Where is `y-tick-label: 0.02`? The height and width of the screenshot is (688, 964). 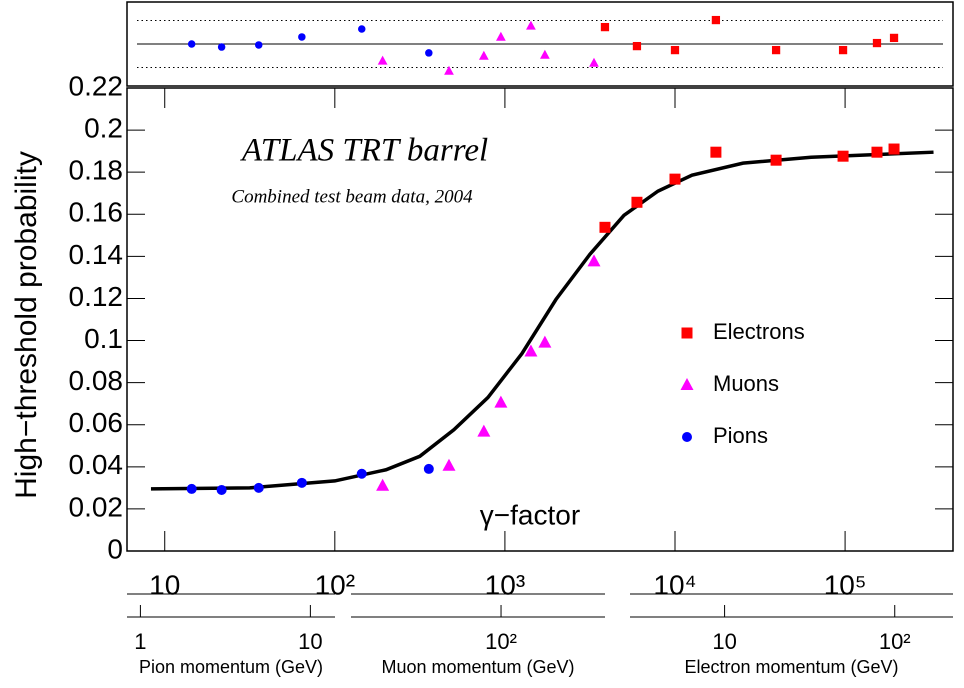
y-tick-label: 0.02 is located at coordinates (96, 506).